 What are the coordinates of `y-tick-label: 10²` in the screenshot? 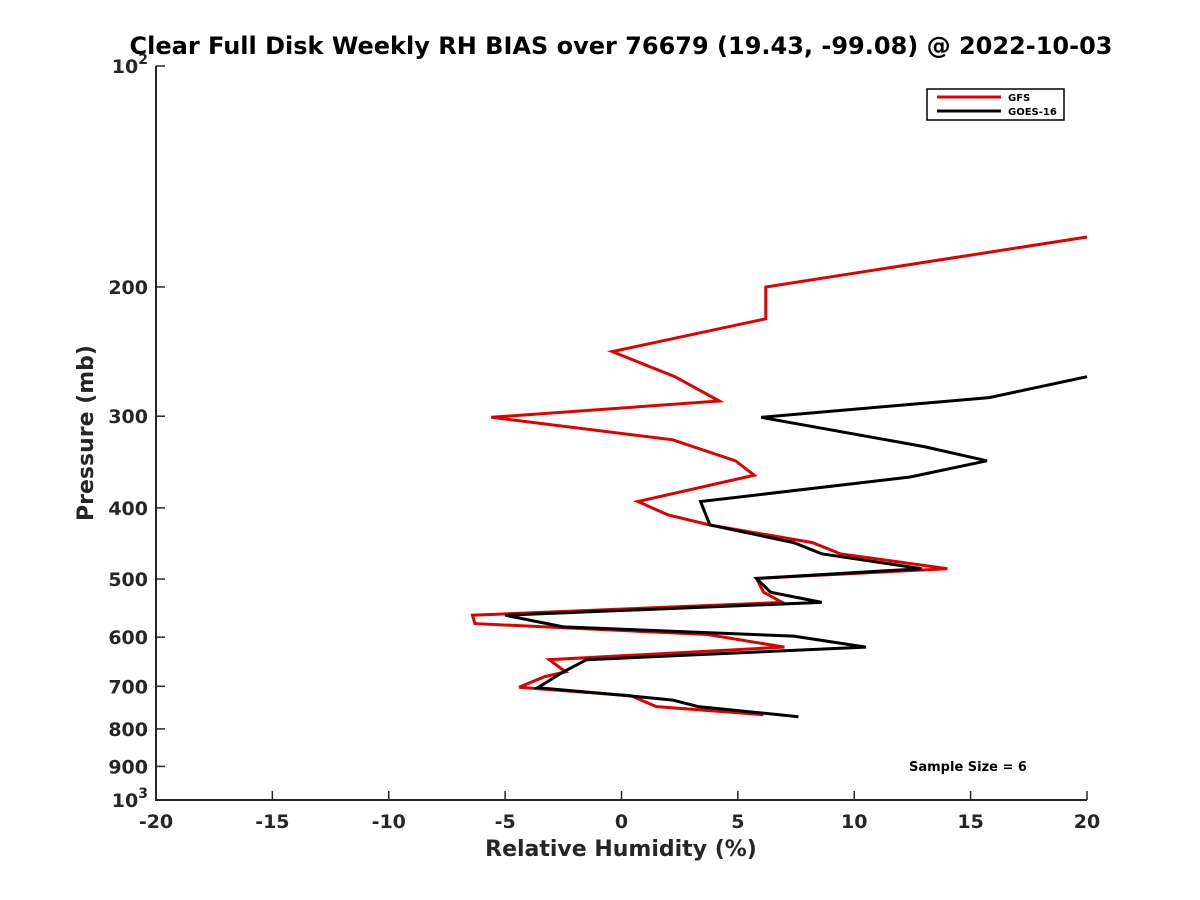 It's located at (130, 65).